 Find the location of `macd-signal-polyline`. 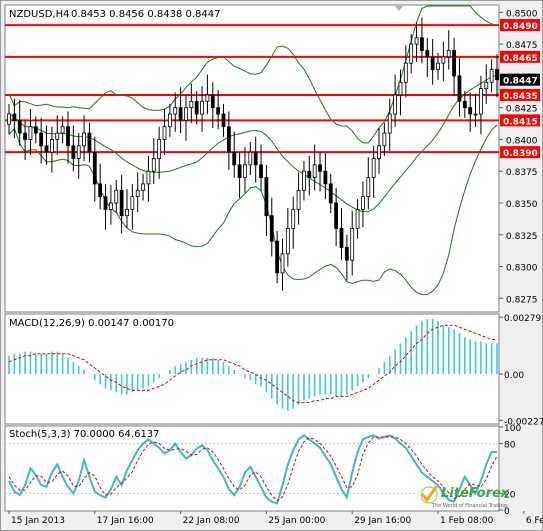

macd-signal-polyline is located at coordinates (252, 364).